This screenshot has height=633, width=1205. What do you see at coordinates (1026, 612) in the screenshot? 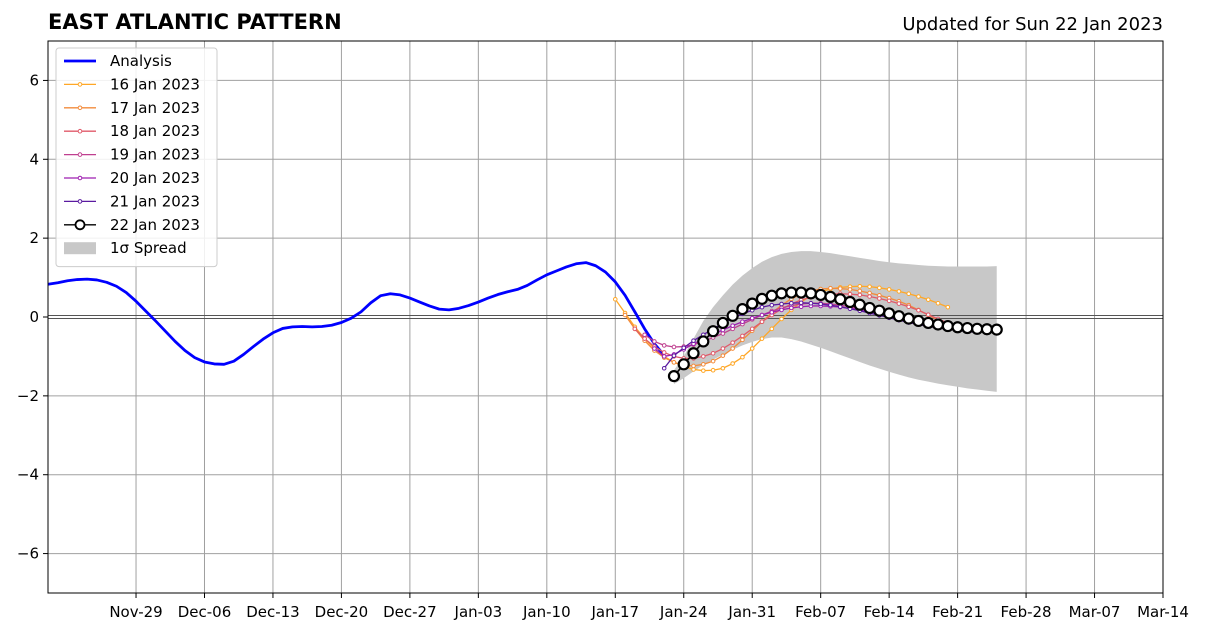
I see `x-tick-label: Feb-28` at bounding box center [1026, 612].